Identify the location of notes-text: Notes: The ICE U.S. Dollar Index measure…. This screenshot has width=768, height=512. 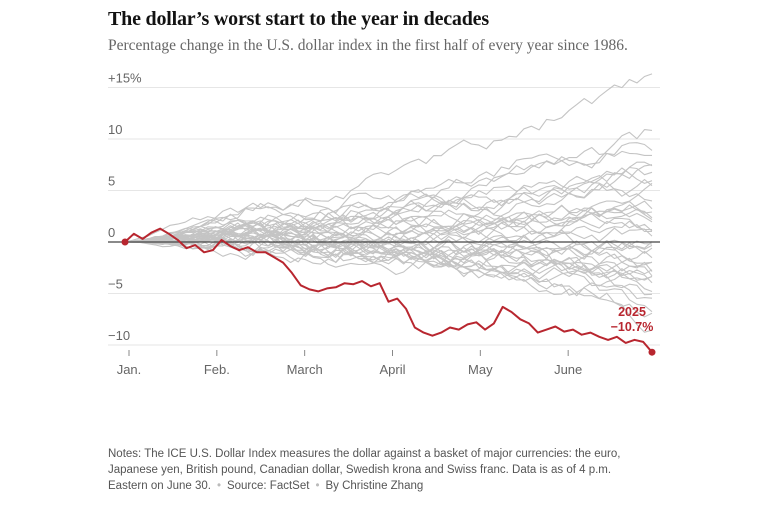
(364, 470).